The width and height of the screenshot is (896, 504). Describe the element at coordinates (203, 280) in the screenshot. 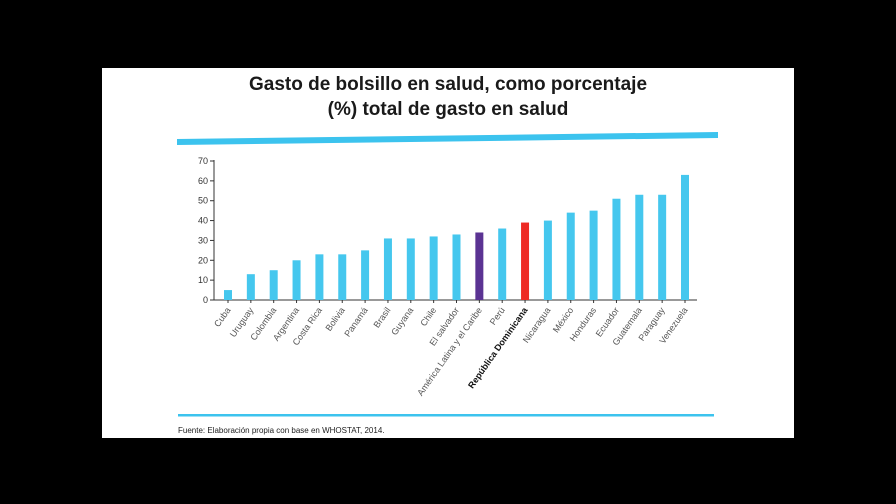

I see `y-tick-label: 10` at that location.